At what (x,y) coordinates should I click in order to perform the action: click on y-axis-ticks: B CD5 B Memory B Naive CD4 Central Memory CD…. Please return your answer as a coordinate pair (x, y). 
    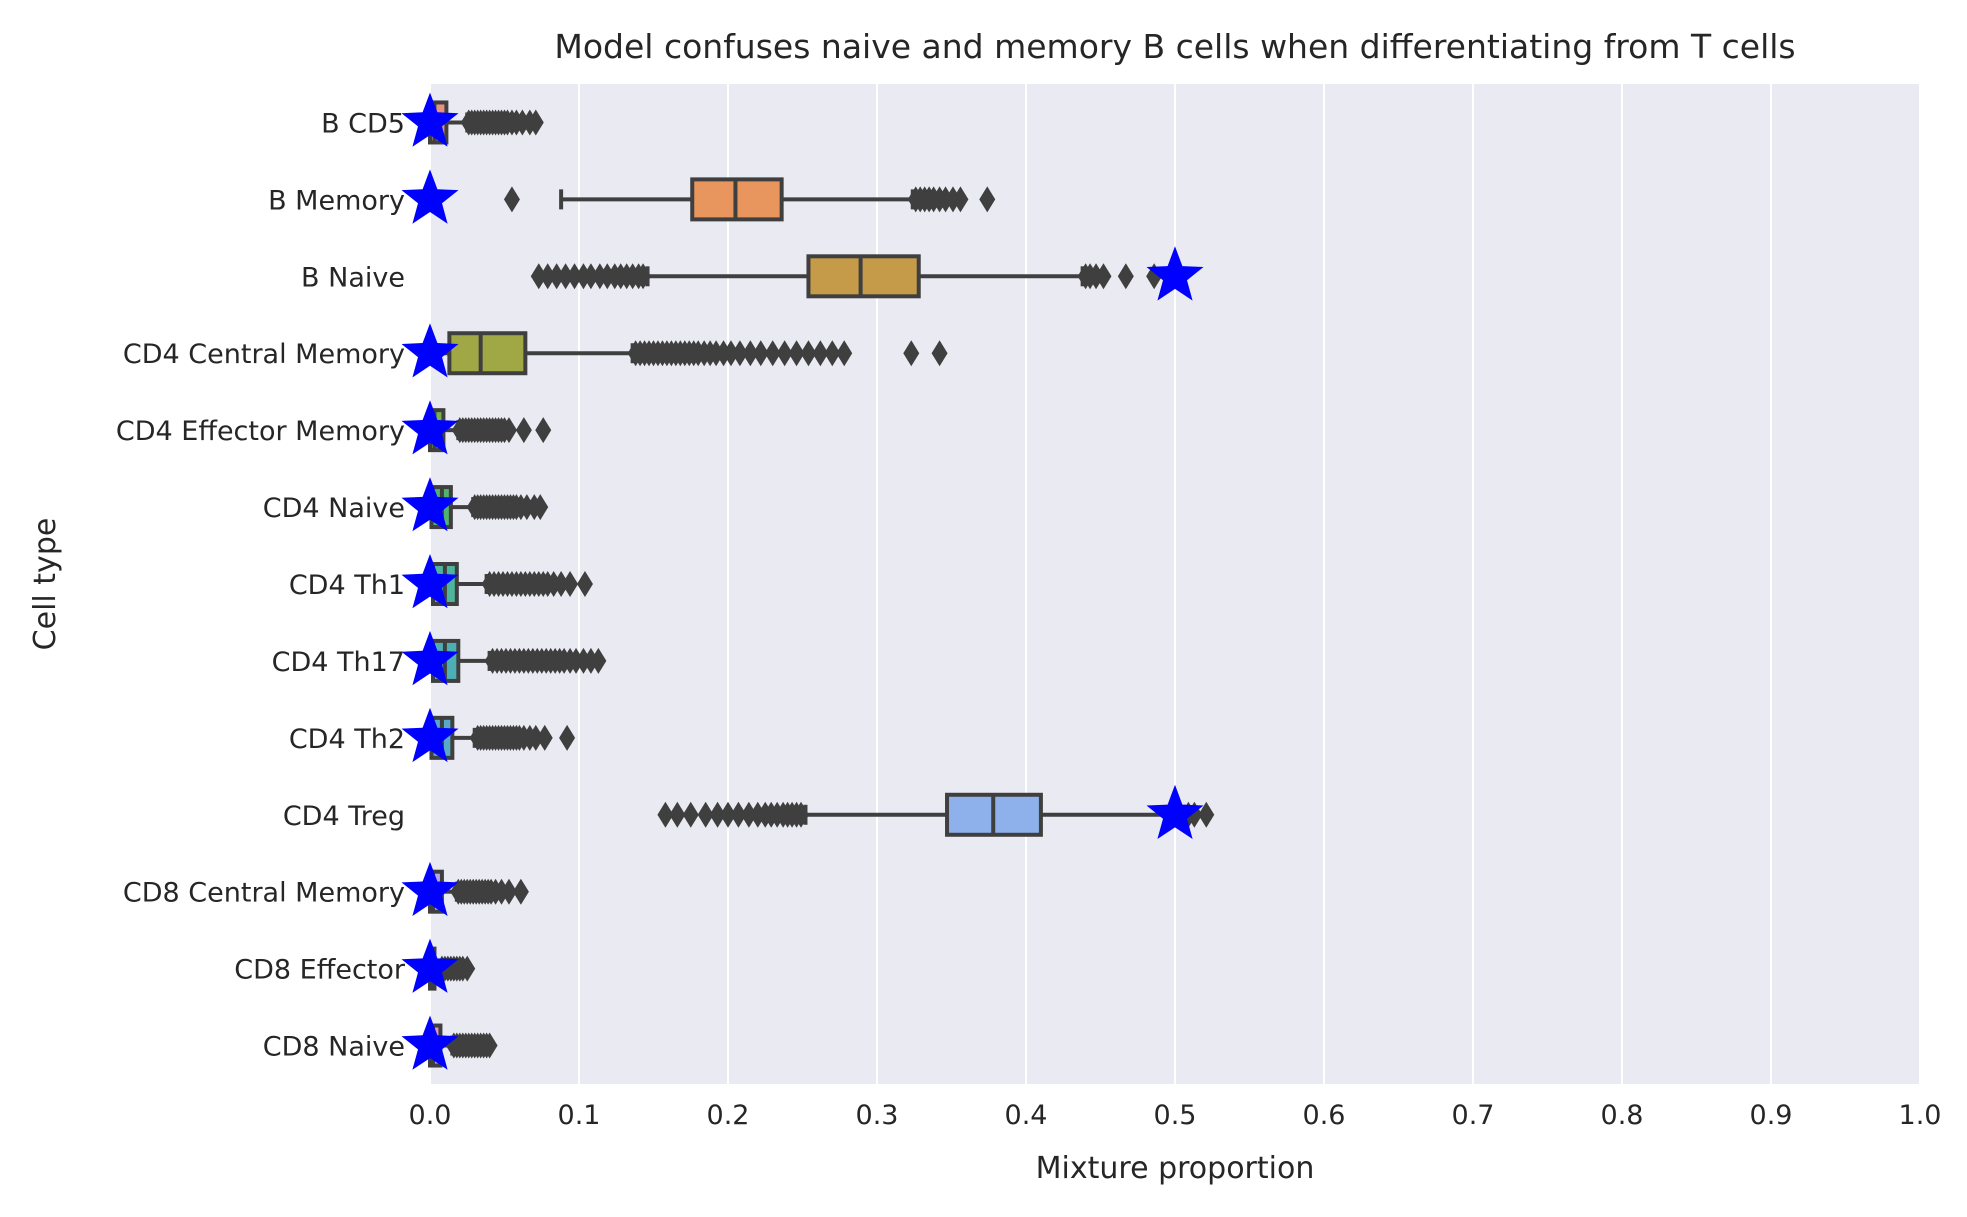
    Looking at the image, I should click on (261, 585).